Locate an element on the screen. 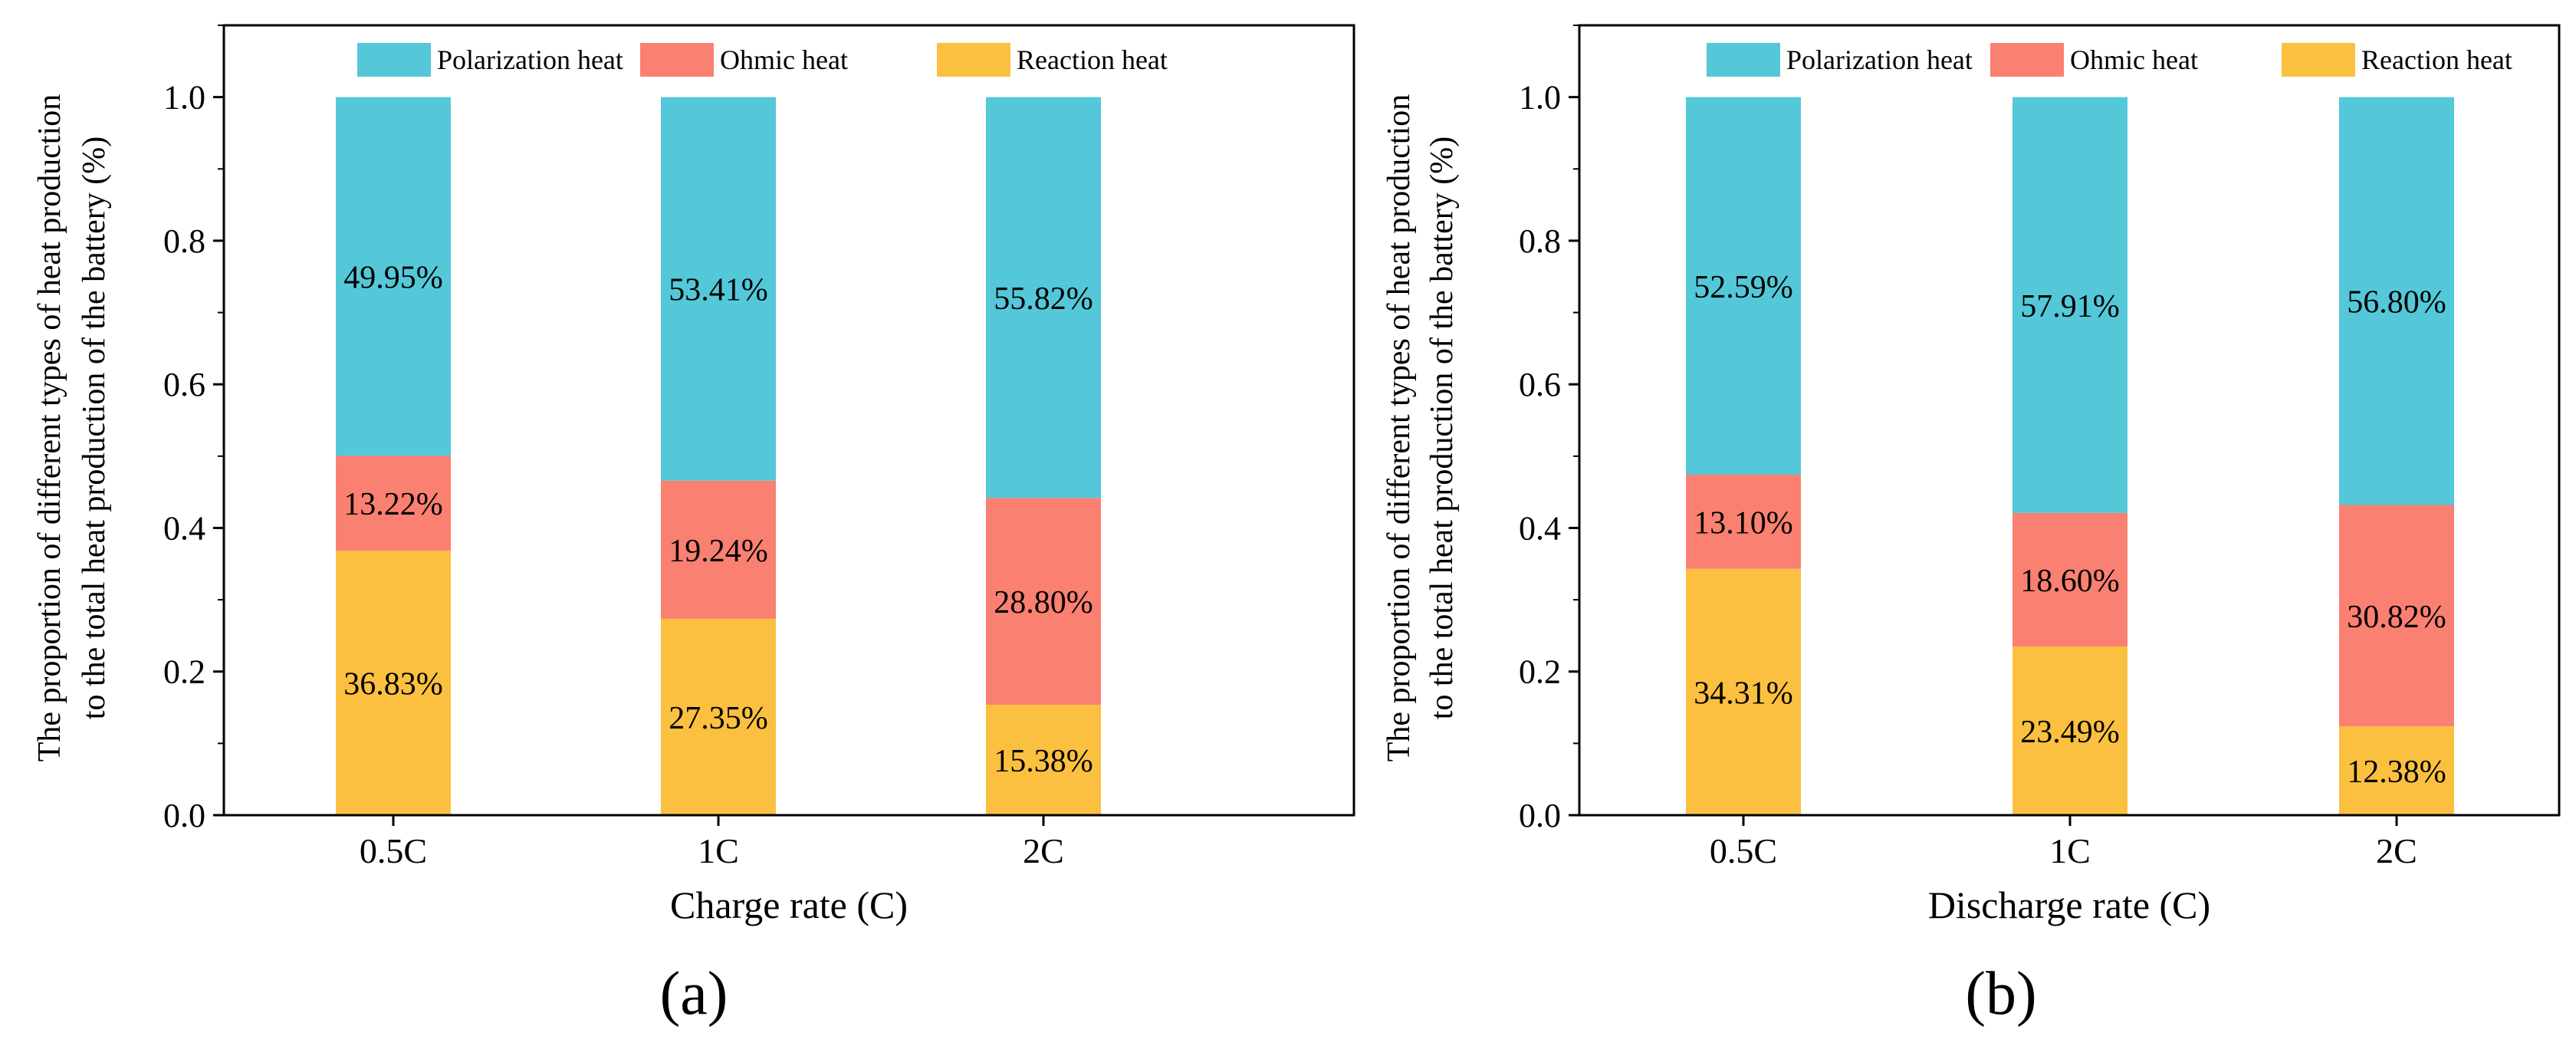  x-axis-title: Charge rate (C) is located at coordinates (789, 904).